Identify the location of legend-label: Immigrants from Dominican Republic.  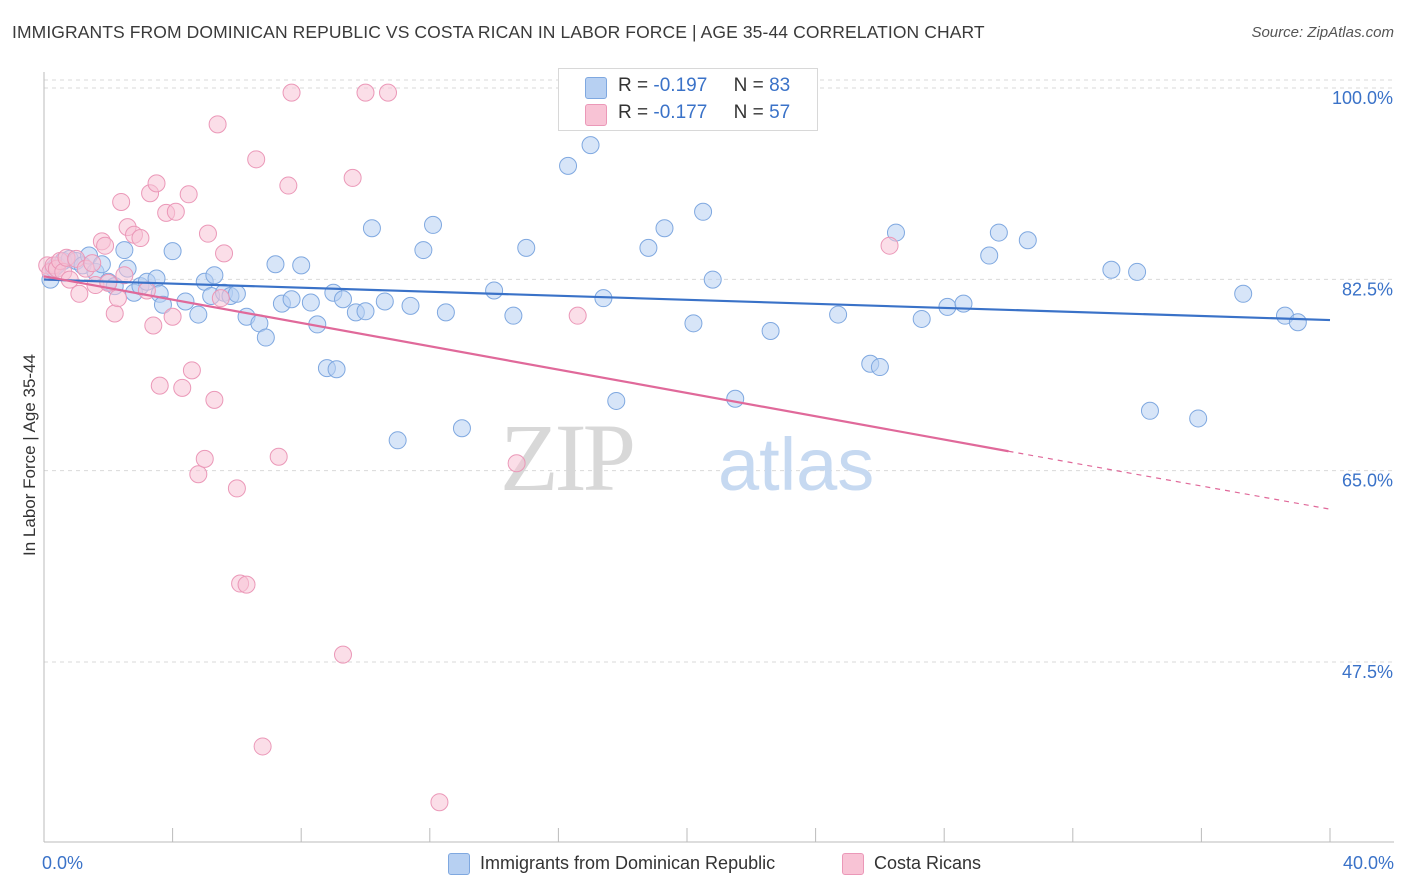
(628, 863).